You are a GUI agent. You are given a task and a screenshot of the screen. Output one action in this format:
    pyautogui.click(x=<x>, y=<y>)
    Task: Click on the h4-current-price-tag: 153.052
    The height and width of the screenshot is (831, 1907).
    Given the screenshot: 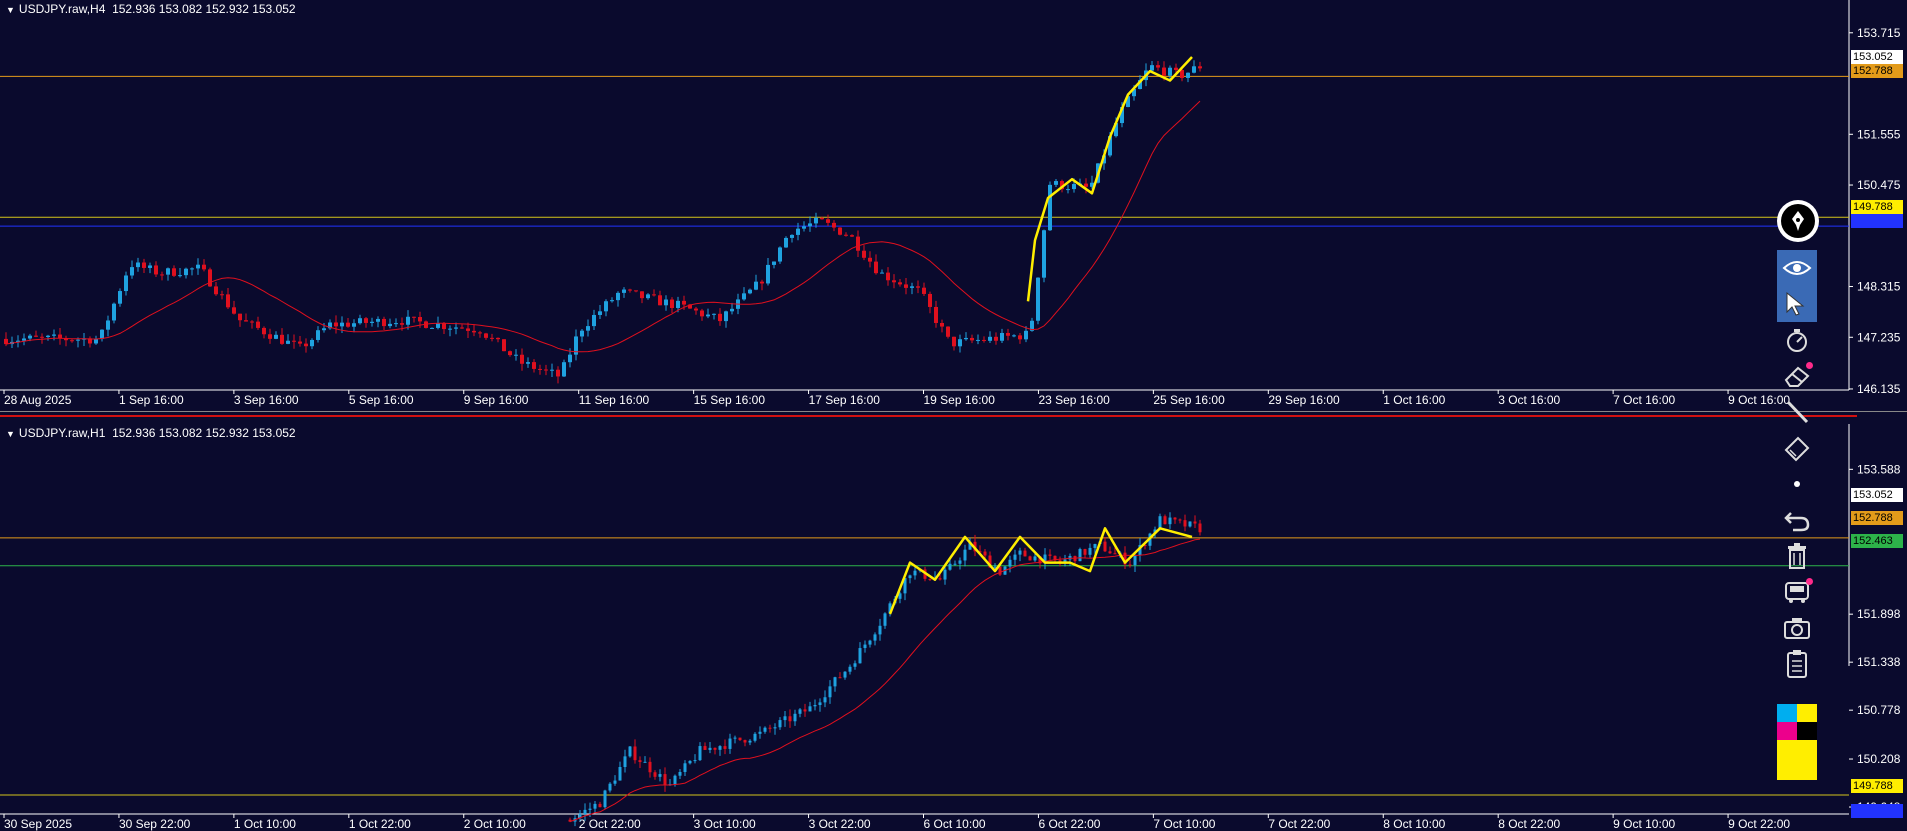 What is the action you would take?
    pyautogui.click(x=1877, y=57)
    